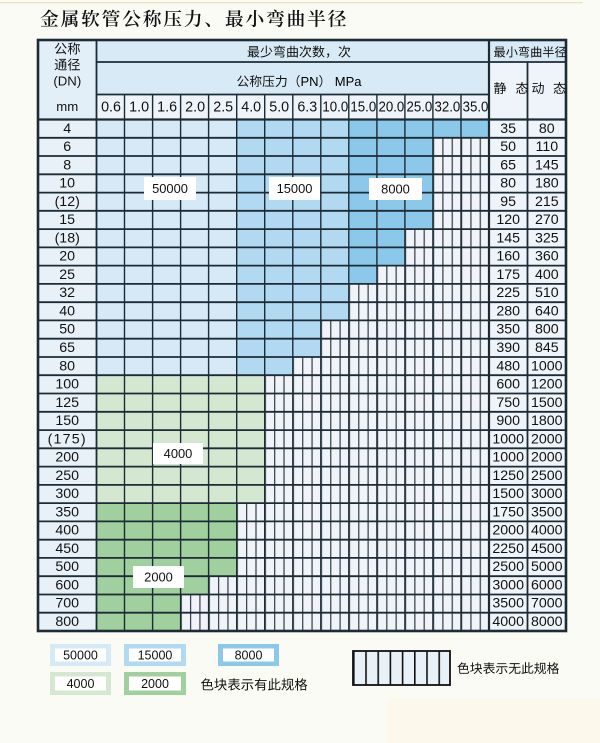 This screenshot has height=743, width=600. I want to click on svg-text: 120, so click(508, 220).